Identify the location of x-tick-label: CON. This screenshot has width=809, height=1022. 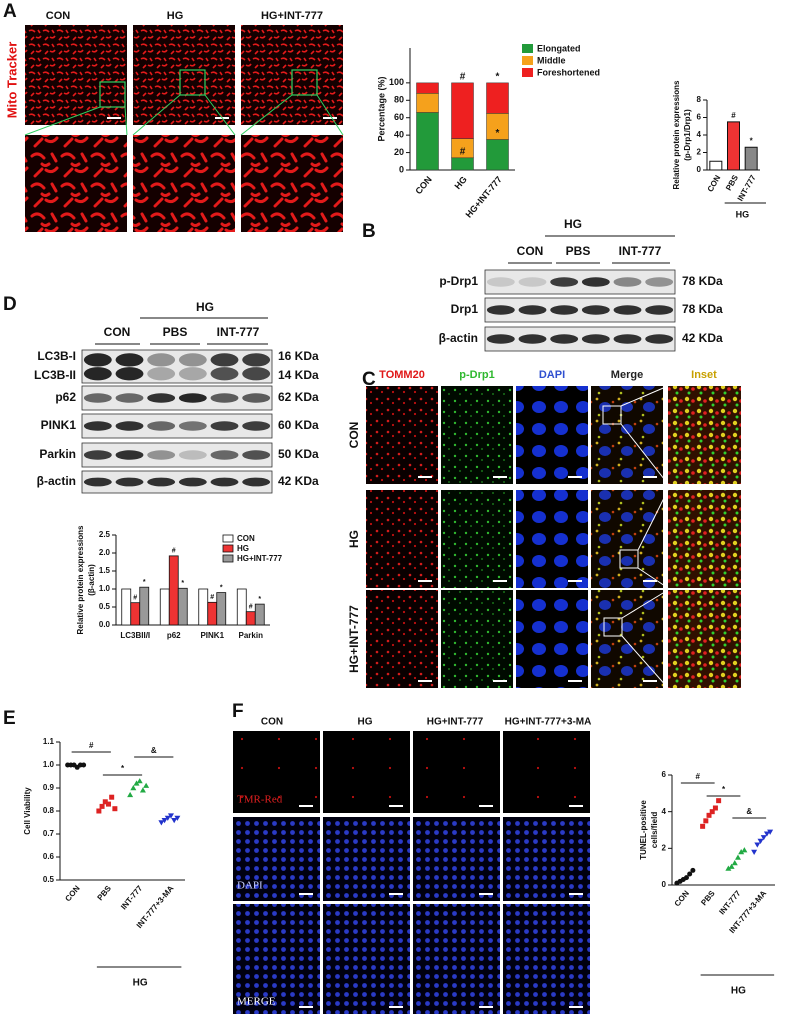
(714, 183).